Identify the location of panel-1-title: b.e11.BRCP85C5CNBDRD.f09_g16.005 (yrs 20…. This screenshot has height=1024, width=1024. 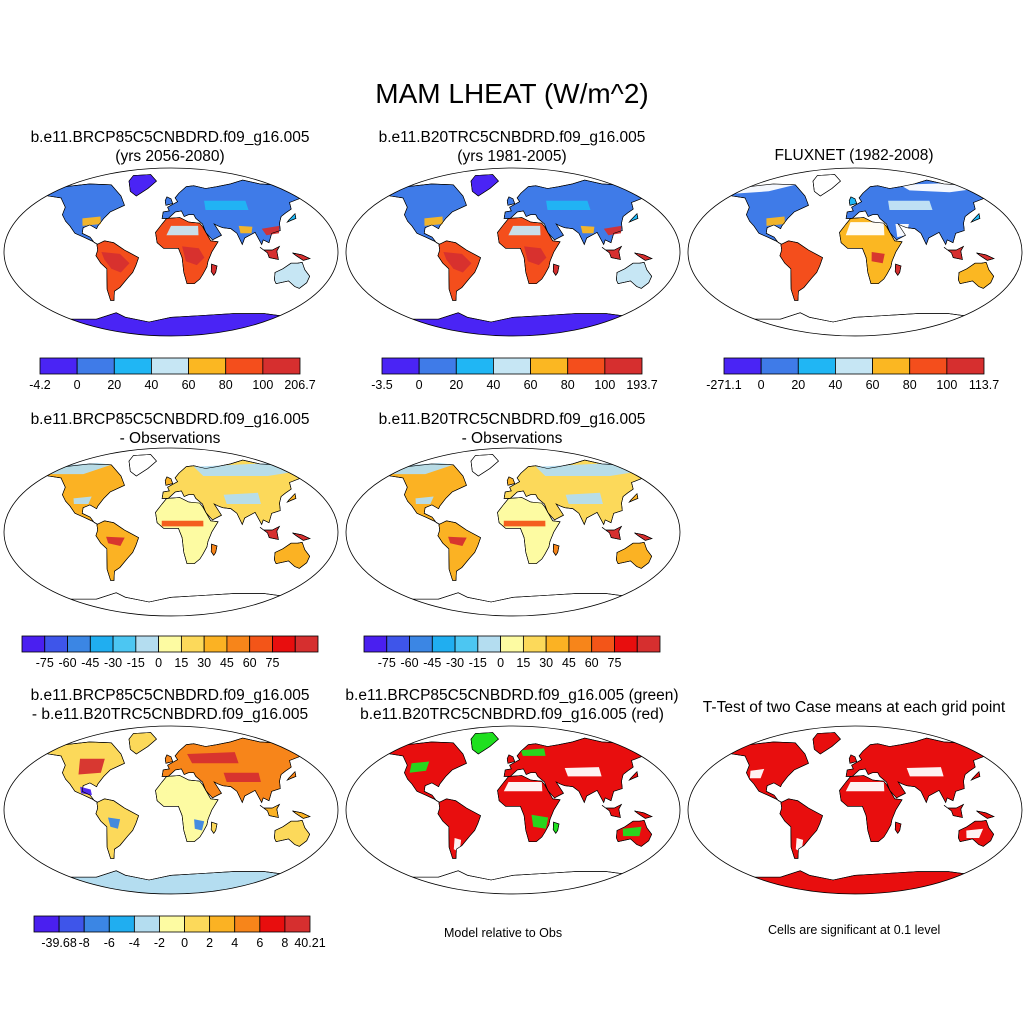
(170, 147).